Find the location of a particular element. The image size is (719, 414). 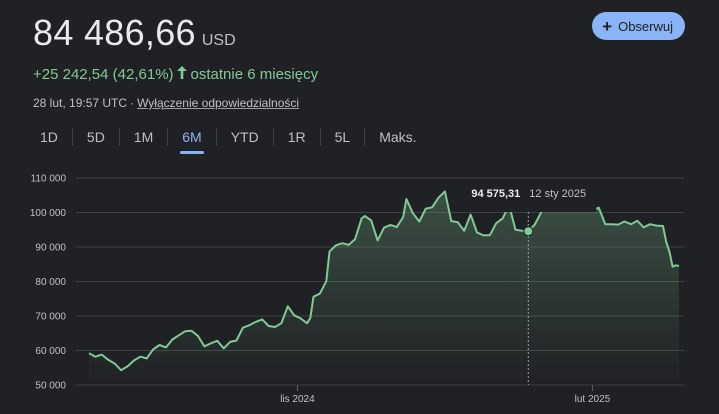

hover-point is located at coordinates (528, 231).